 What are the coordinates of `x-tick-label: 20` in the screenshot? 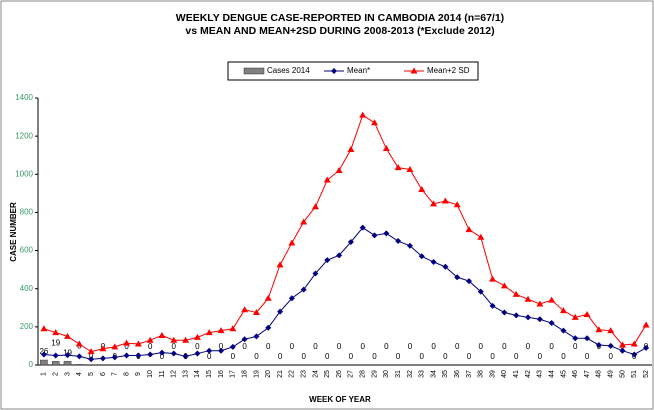 It's located at (268, 374).